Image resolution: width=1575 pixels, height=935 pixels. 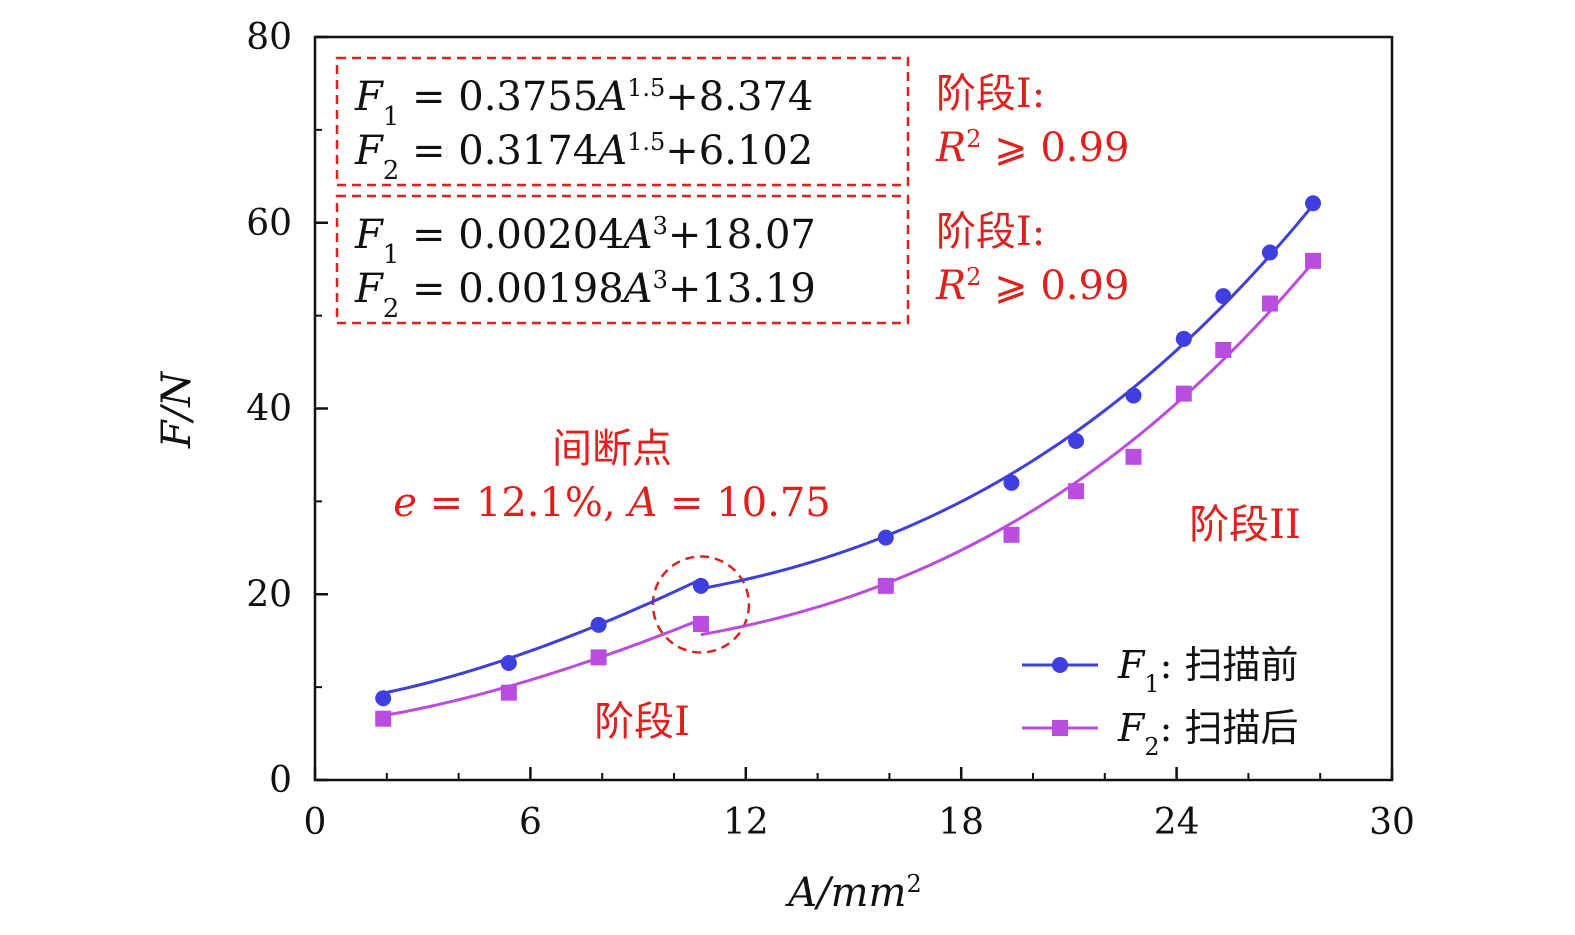 What do you see at coordinates (612, 449) in the screenshot?
I see `breakpoint-title: 间断点` at bounding box center [612, 449].